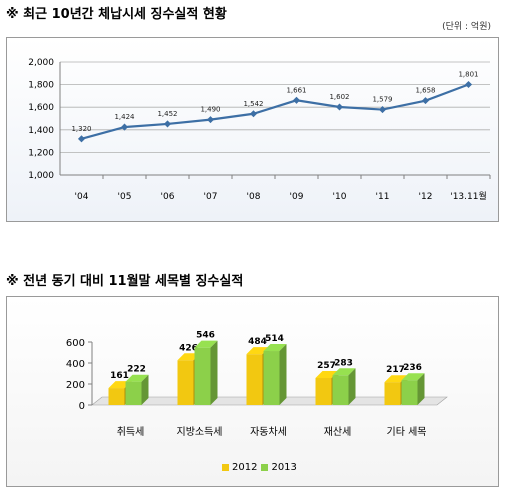 This screenshot has height=495, width=507. I want to click on legend-item-2012: 2012, so click(239, 467).